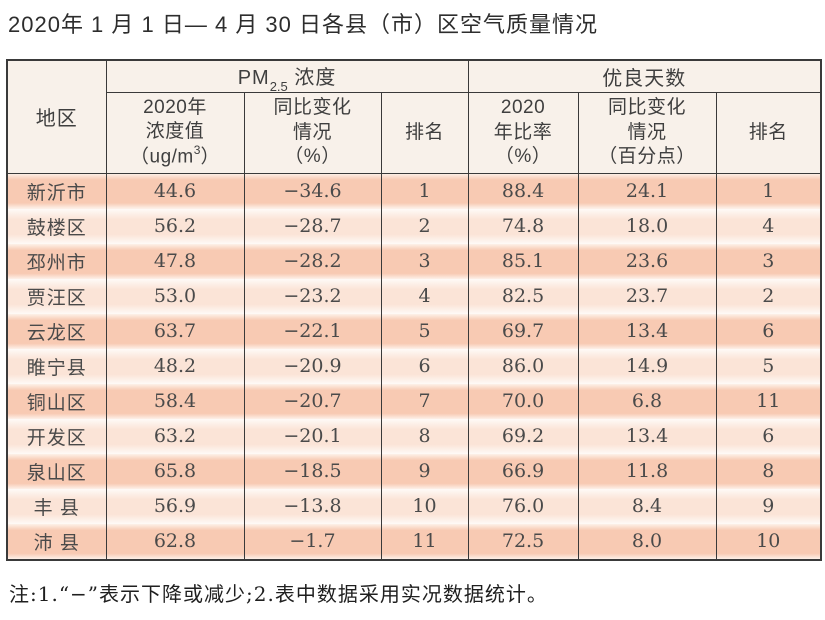  Describe the element at coordinates (312, 471) in the screenshot. I see `value-cell: −18.5` at that location.